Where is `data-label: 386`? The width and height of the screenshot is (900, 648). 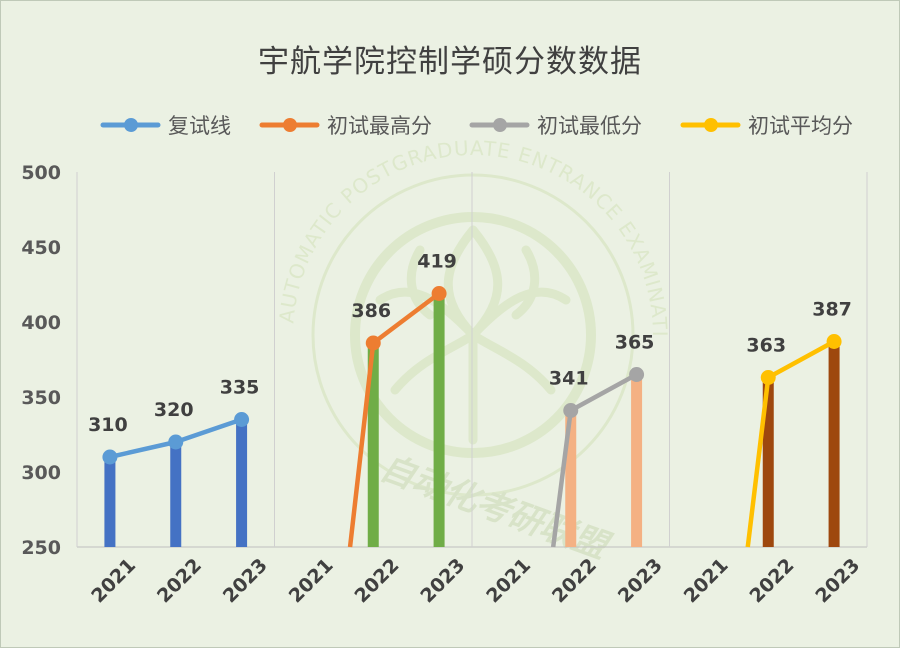
data-label: 386 is located at coordinates (371, 311).